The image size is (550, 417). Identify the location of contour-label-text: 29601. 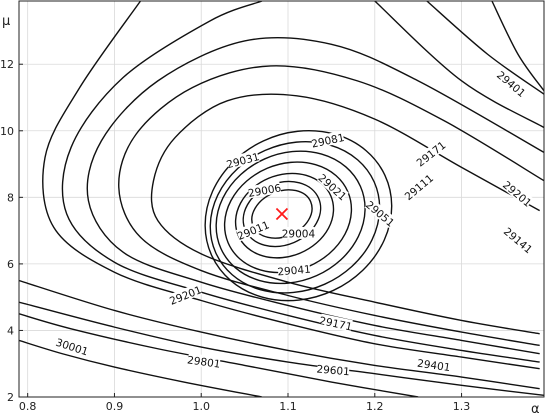
(333, 370).